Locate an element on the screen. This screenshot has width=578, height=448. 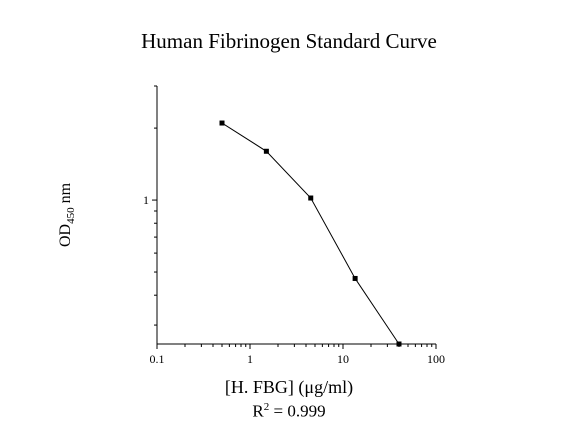
x-tick-label: 1 is located at coordinates (250, 359).